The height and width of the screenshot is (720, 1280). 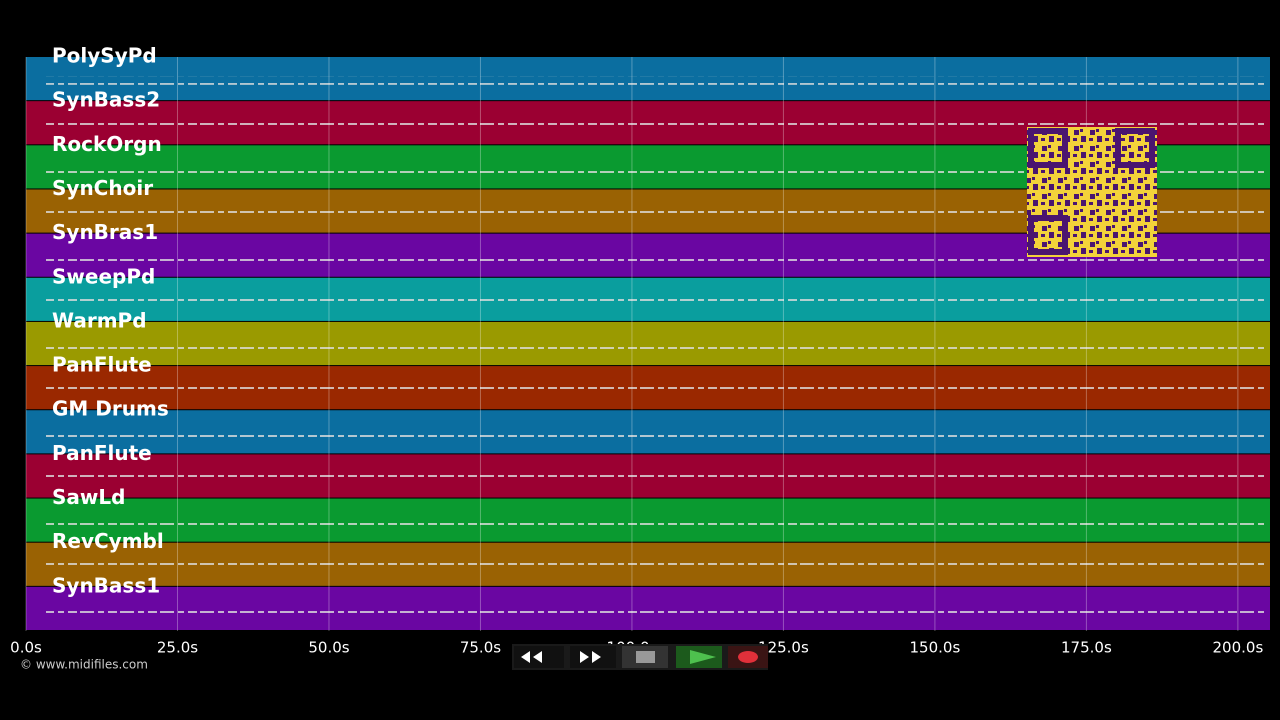 I want to click on play-button, so click(x=699, y=657).